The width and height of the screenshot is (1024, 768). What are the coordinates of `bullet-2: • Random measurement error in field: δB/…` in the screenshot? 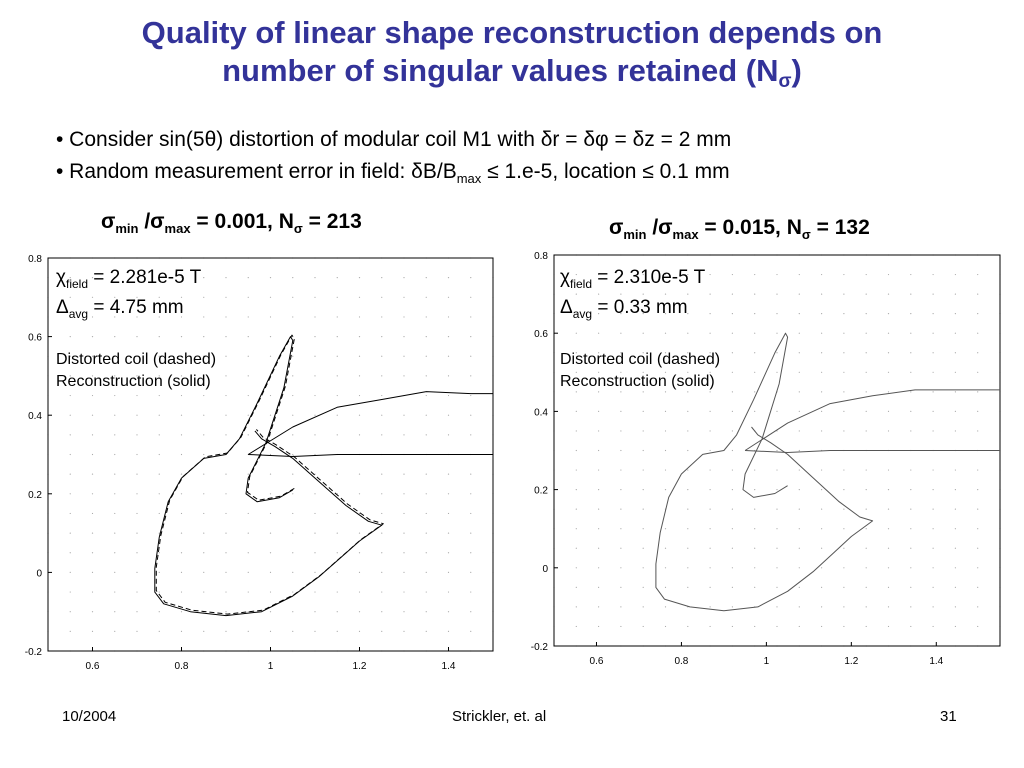 It's located at (393, 175).